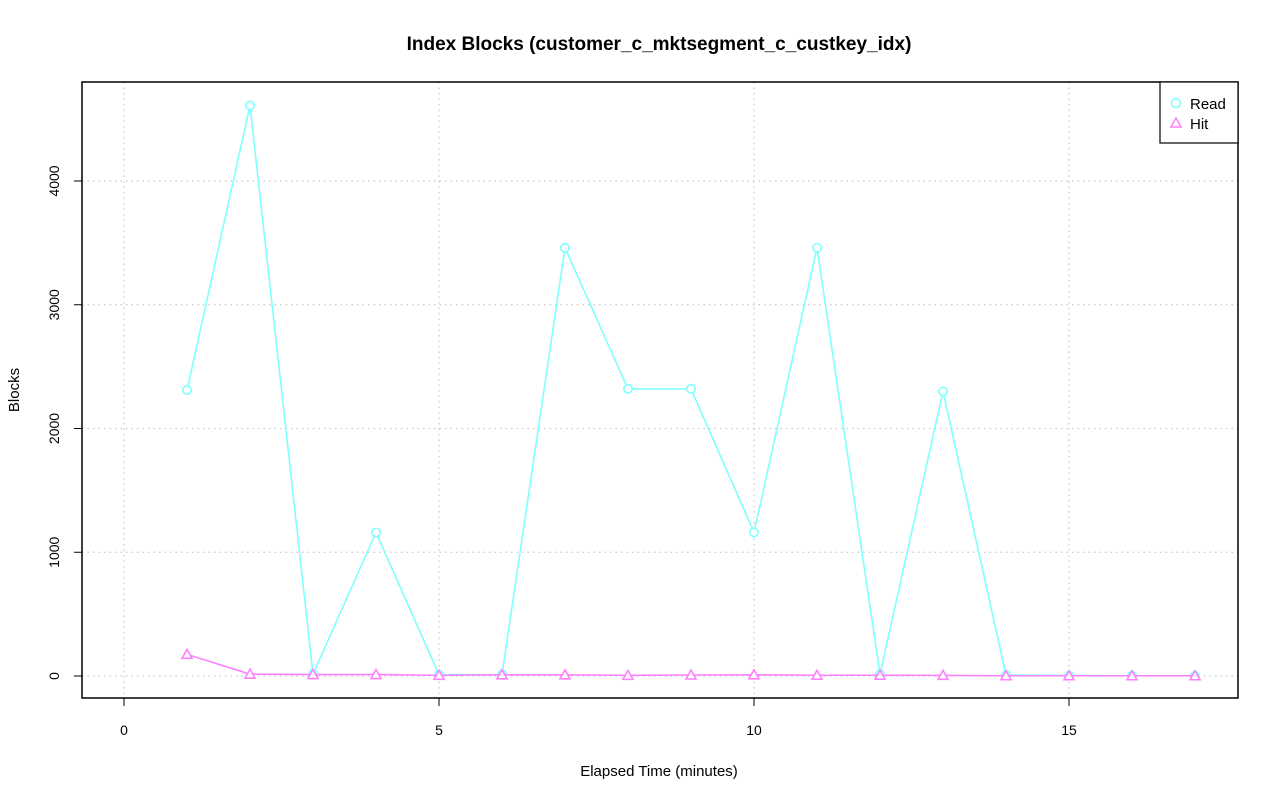  Describe the element at coordinates (14, 390) in the screenshot. I see `y-axis-label: Blocks` at that location.